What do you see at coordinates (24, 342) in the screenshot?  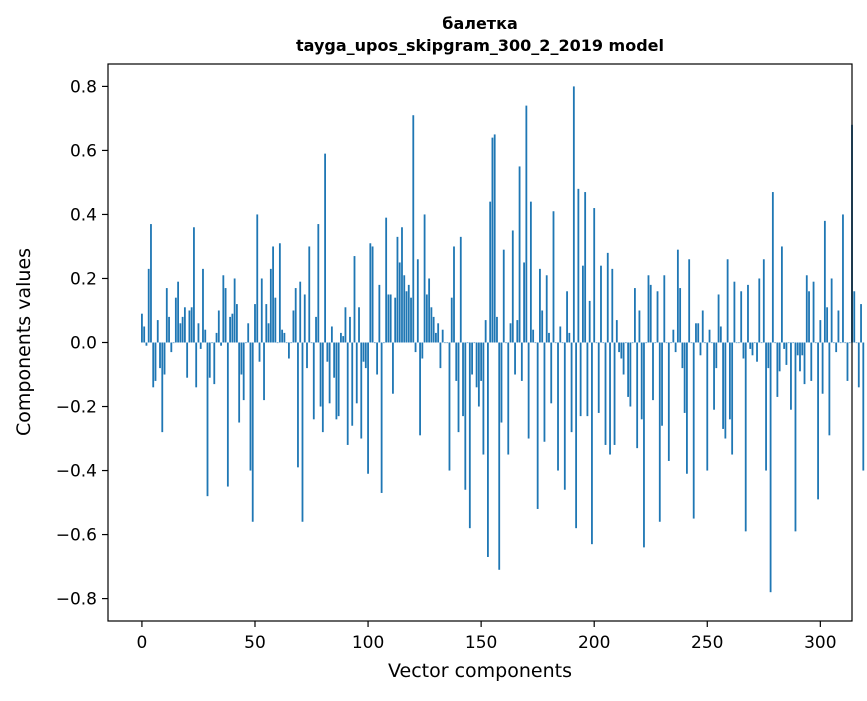 I see `y-axis-label: Components values` at bounding box center [24, 342].